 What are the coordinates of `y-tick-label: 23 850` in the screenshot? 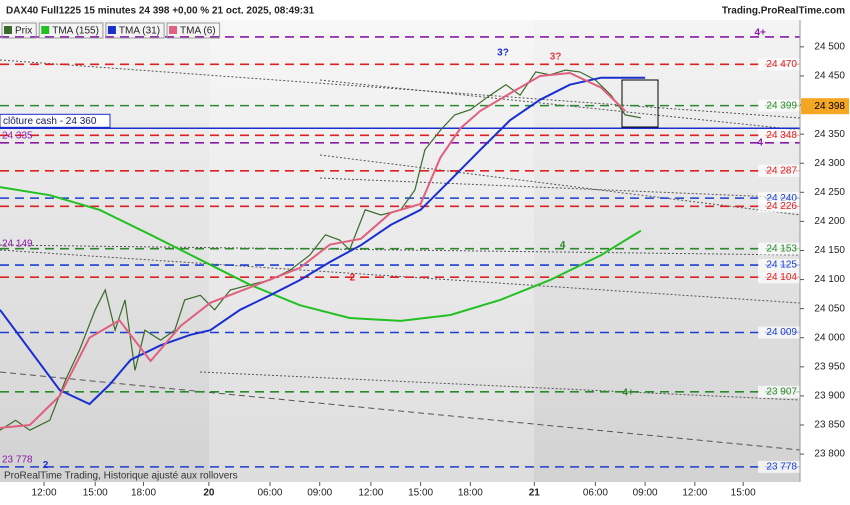 It's located at (829, 425).